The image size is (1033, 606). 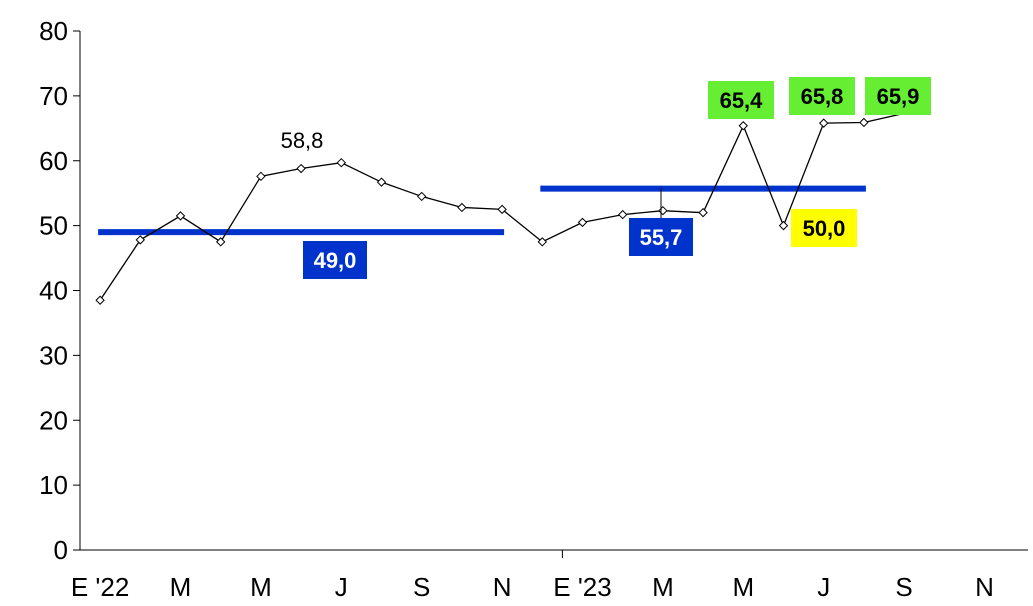 I want to click on y-tick-label: 30, so click(x=53, y=355).